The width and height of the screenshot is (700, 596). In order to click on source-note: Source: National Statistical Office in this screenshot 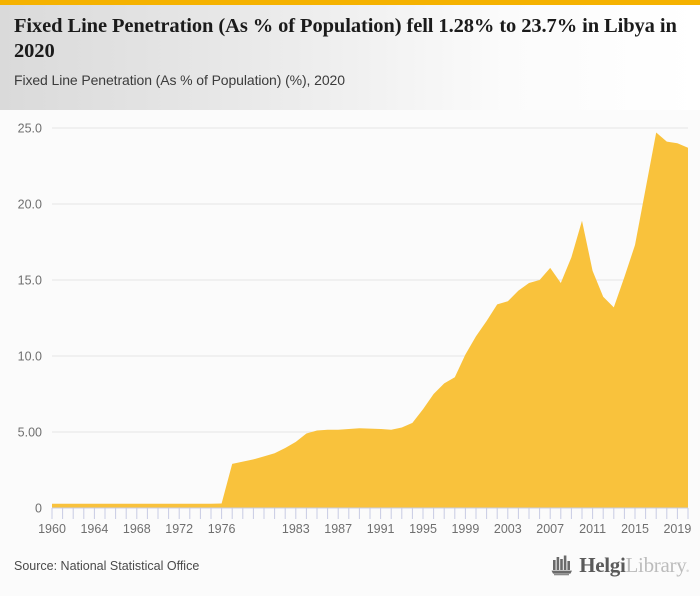, I will do `click(107, 566)`.